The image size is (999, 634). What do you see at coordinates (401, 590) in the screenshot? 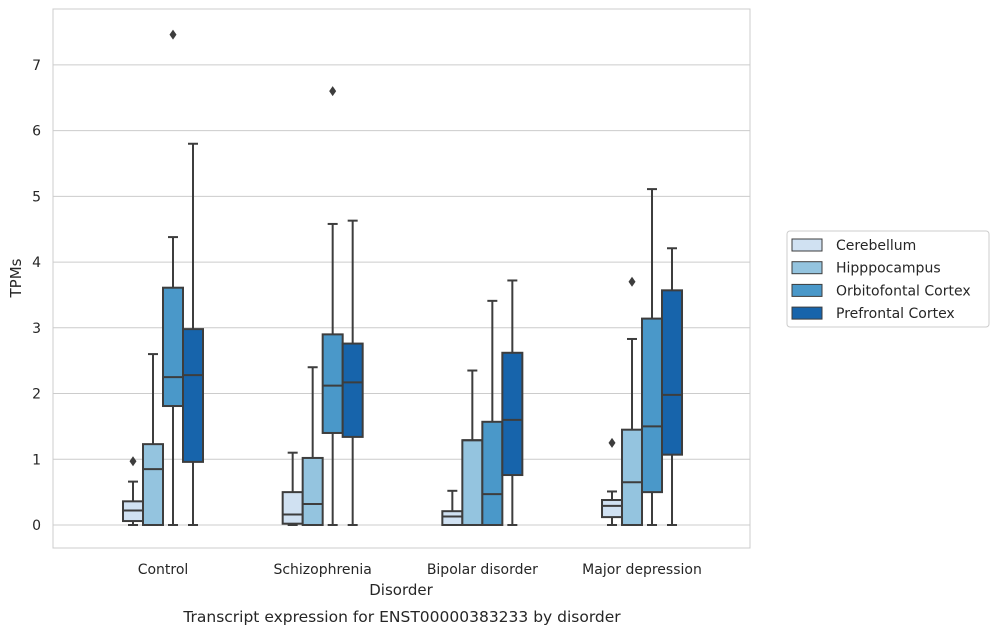
I see `x-axis-label: Disorder` at bounding box center [401, 590].